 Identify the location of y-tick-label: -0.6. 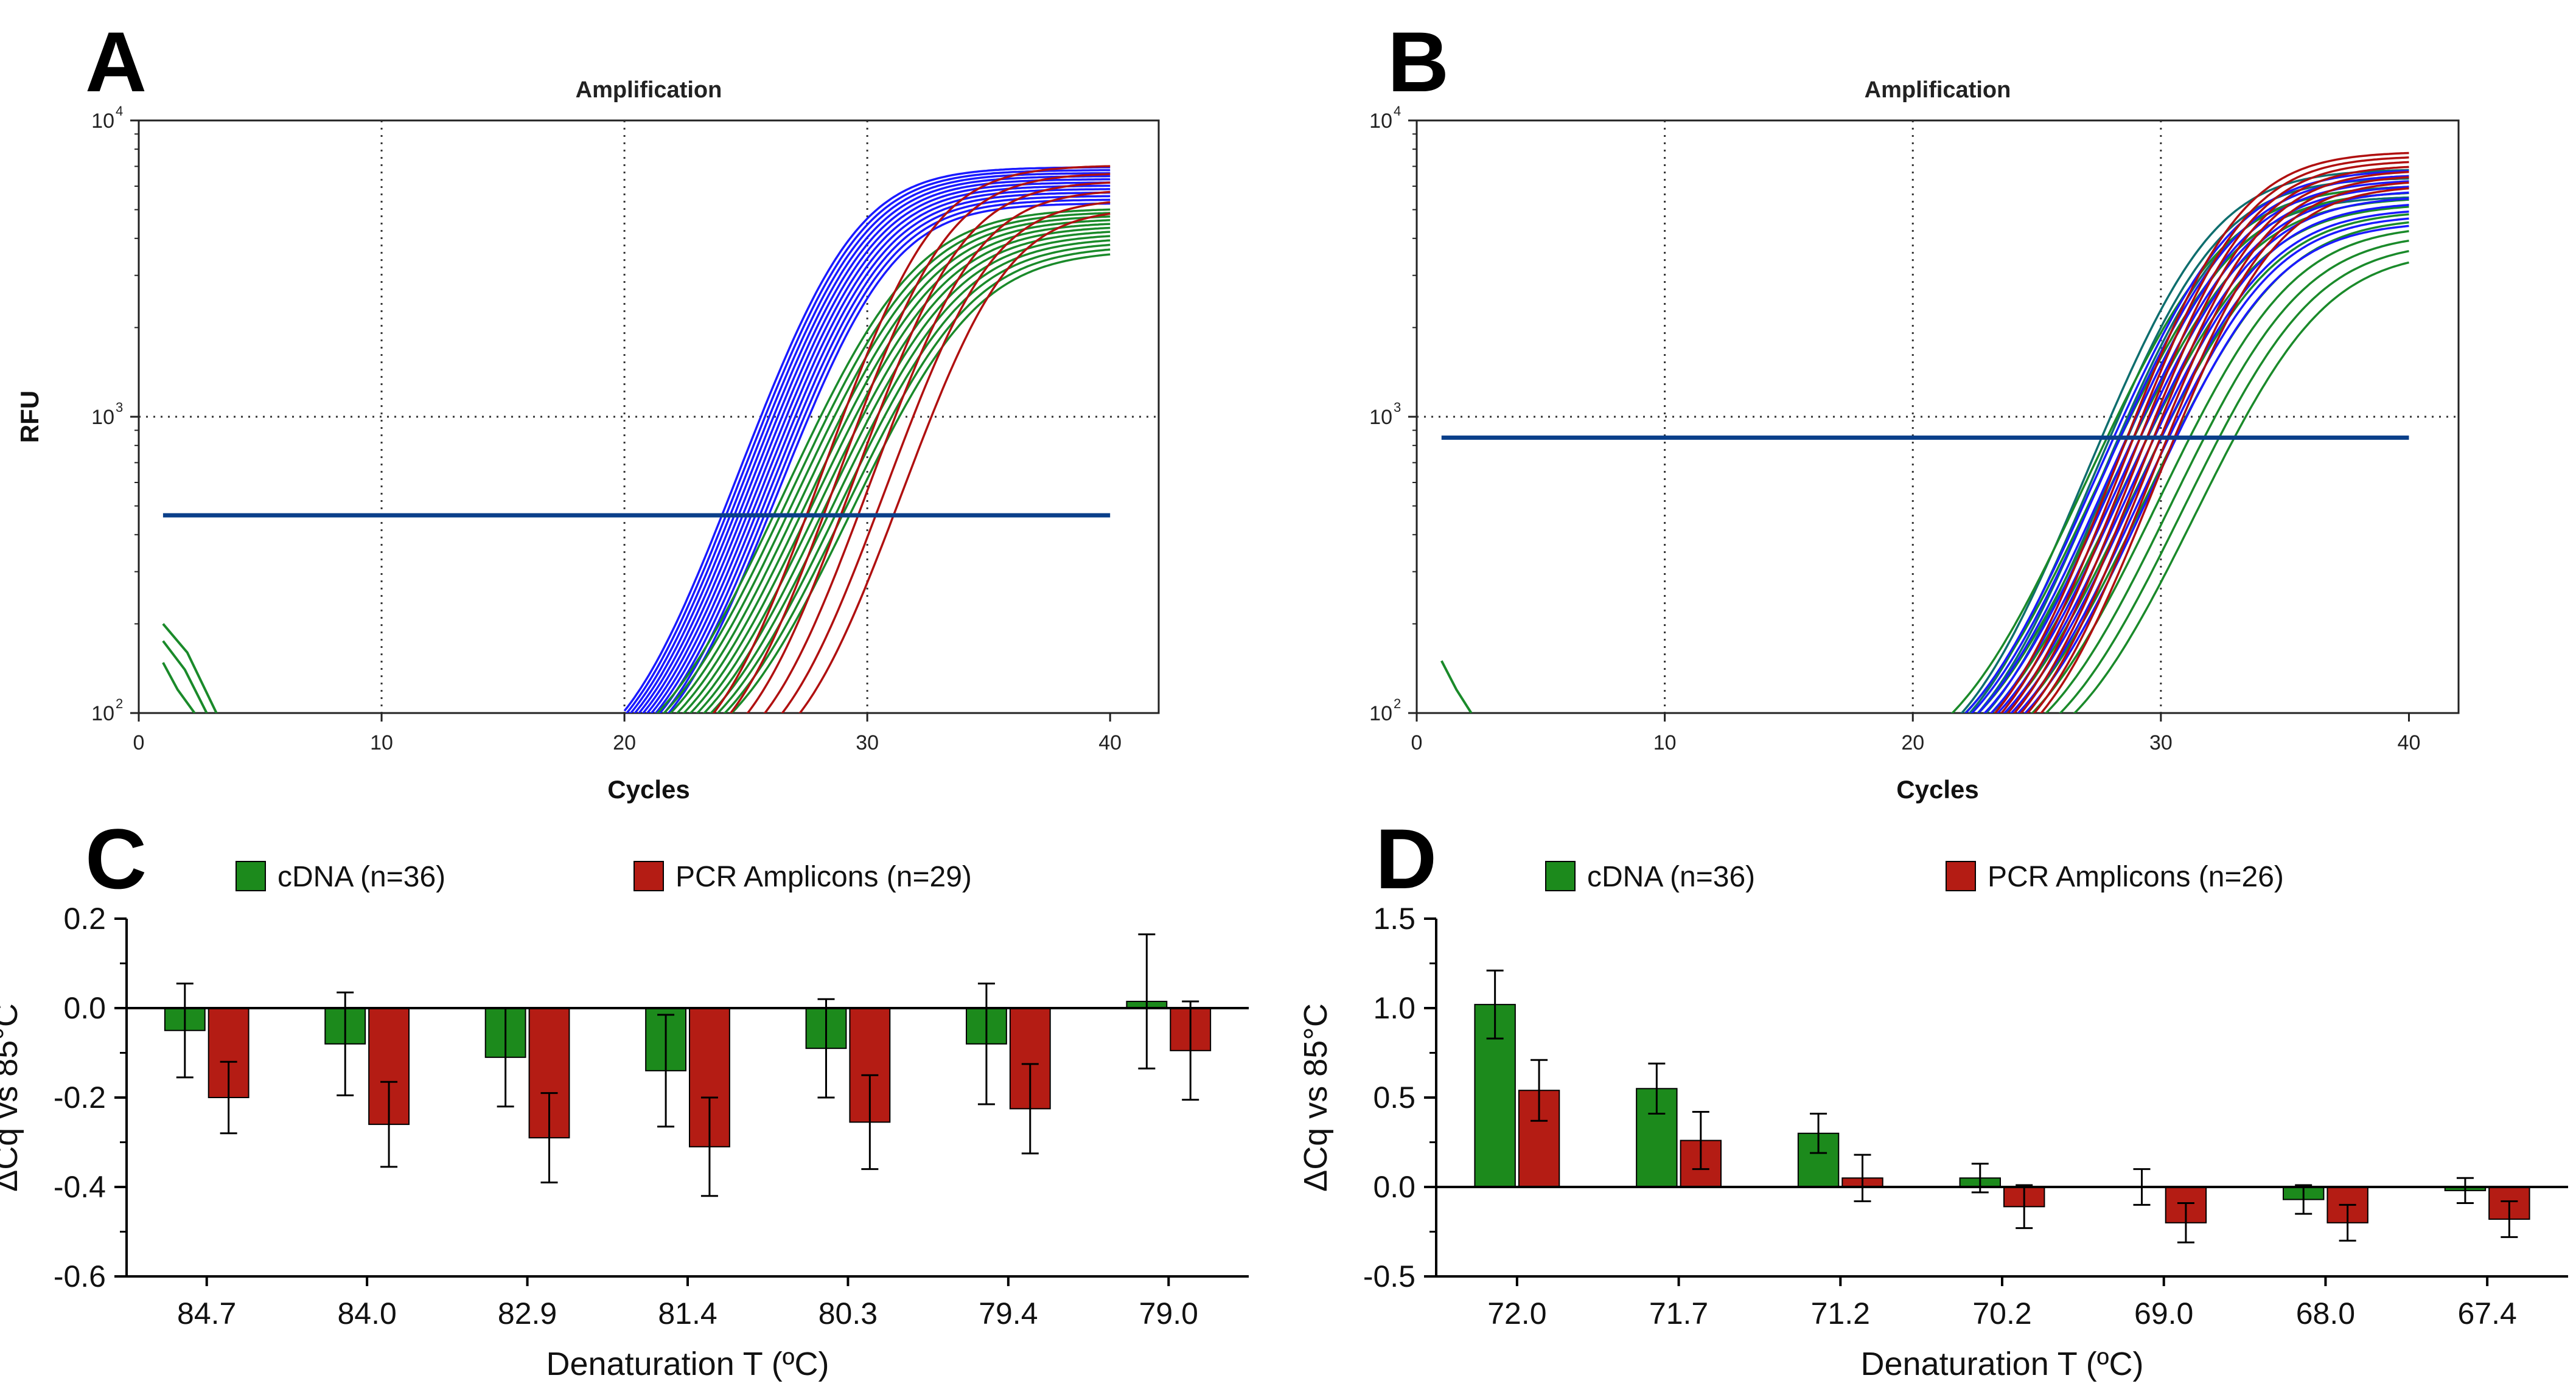
(80, 1276).